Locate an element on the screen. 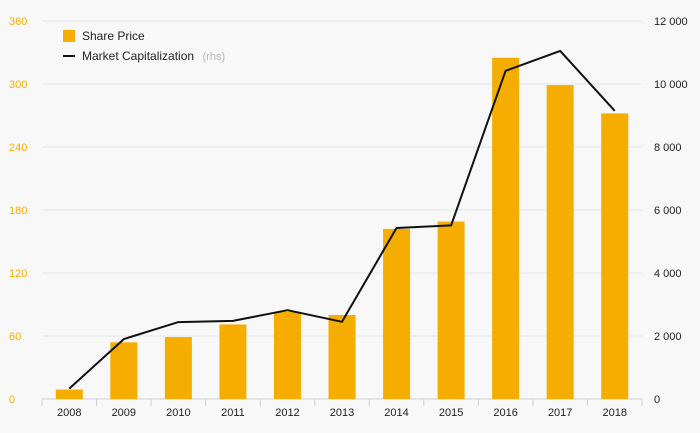 The image size is (700, 433). y-right-tick-label: 0 is located at coordinates (657, 400).